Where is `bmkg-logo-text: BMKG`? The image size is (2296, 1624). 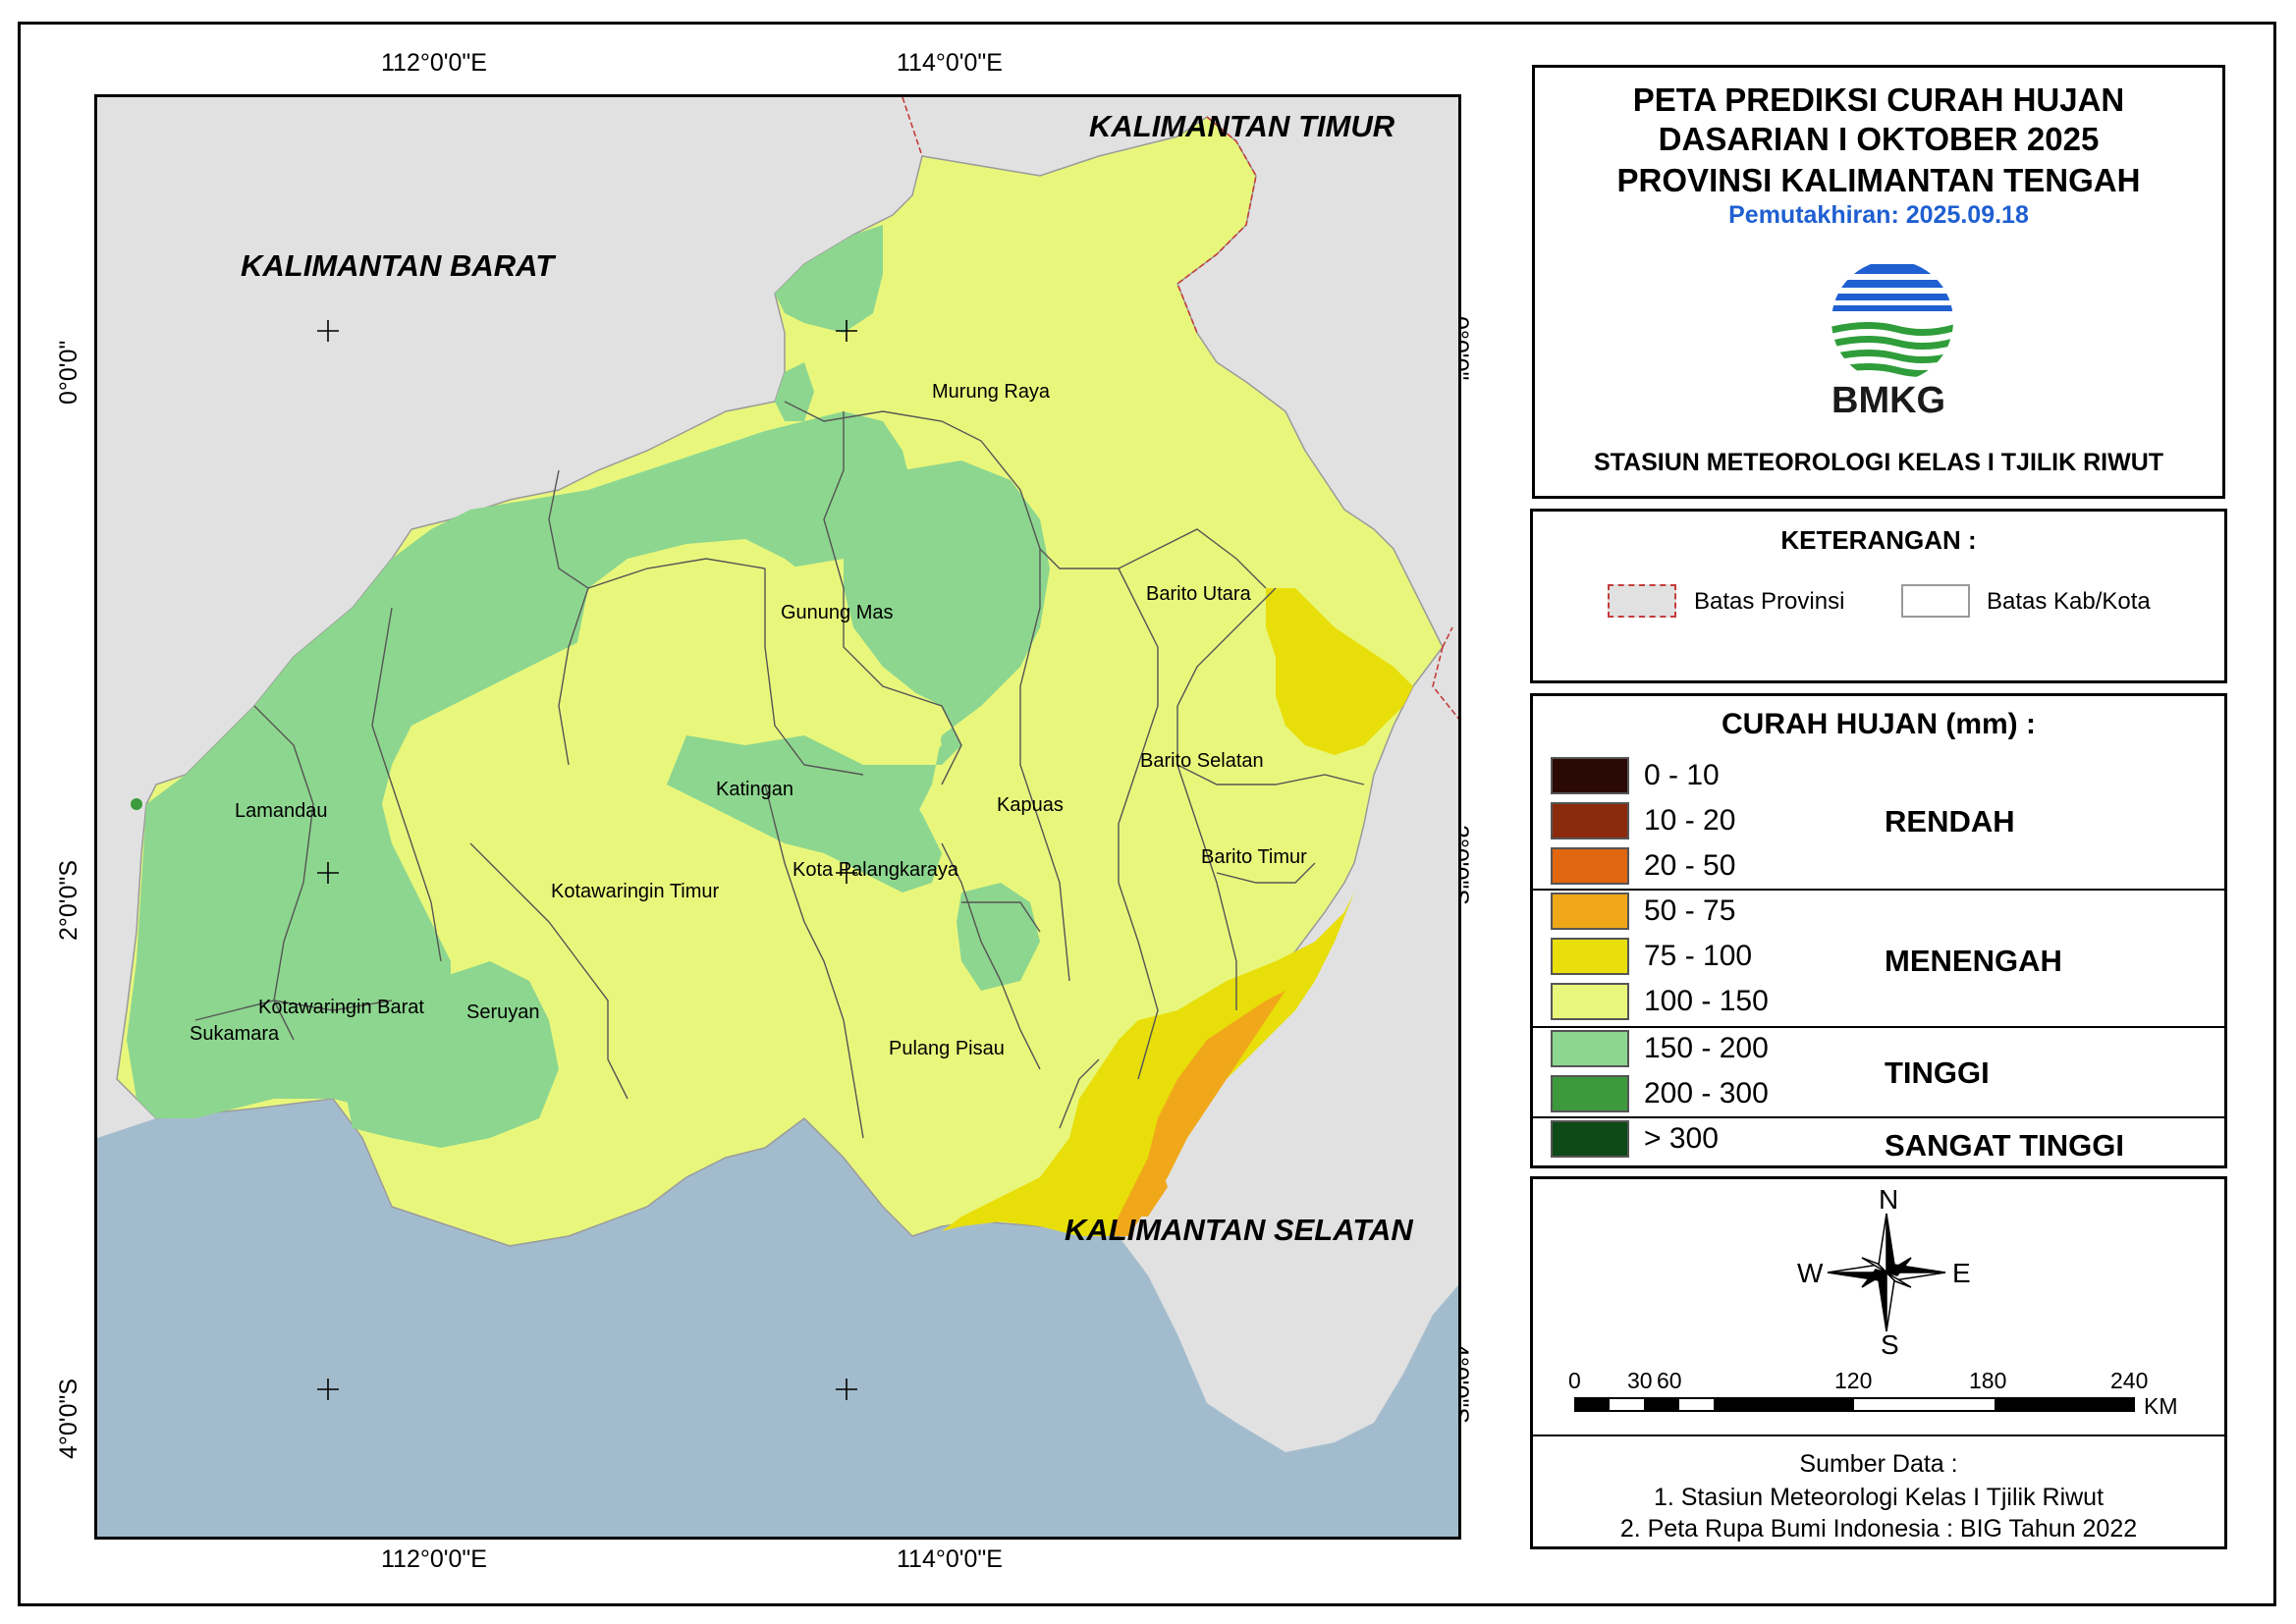 bmkg-logo-text: BMKG is located at coordinates (1888, 400).